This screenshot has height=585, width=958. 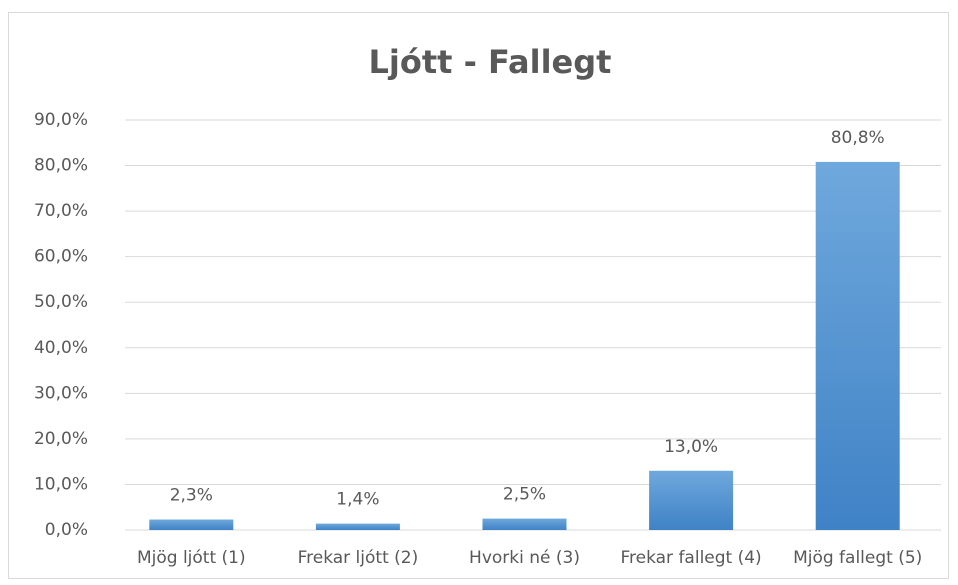 What do you see at coordinates (490, 62) in the screenshot?
I see `chart-title: Ljótt - Fallegt` at bounding box center [490, 62].